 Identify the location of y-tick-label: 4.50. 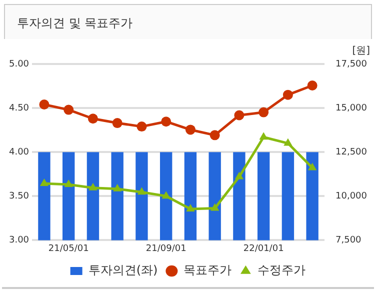
(19, 108).